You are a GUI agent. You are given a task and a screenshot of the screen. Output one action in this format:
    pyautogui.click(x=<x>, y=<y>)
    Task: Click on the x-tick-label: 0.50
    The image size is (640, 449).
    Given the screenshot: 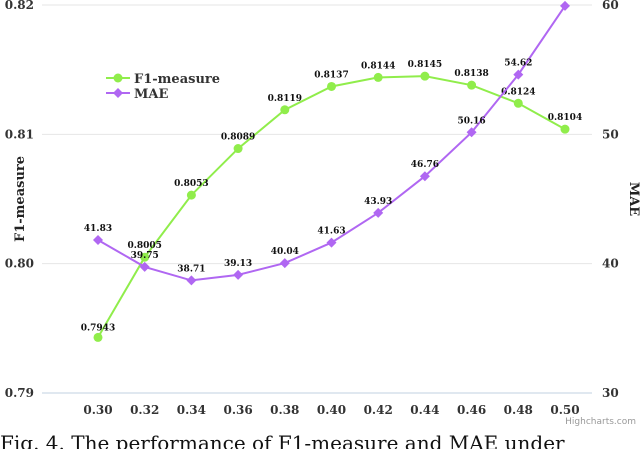 What is the action you would take?
    pyautogui.click(x=564, y=410)
    